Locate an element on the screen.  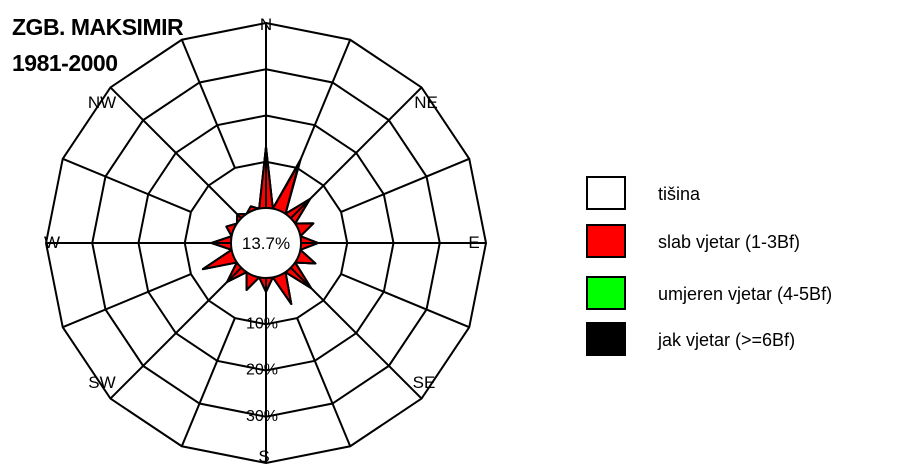
direction-label-se: SE is located at coordinates (424, 382).